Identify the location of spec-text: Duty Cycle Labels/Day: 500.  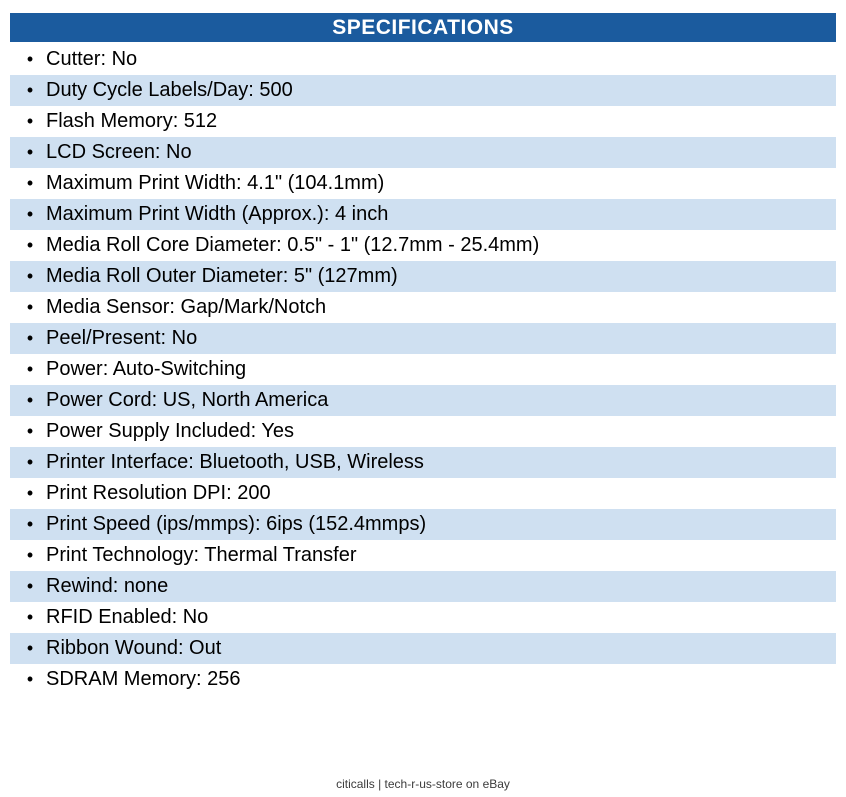
(169, 90).